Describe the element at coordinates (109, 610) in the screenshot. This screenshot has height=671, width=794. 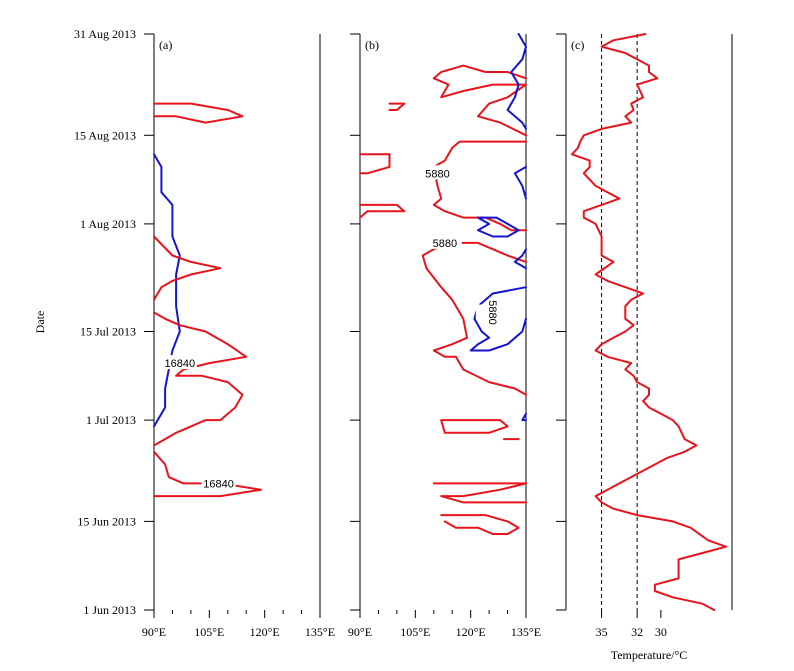
I see `date-tick-label: 1 Jun 2013` at that location.